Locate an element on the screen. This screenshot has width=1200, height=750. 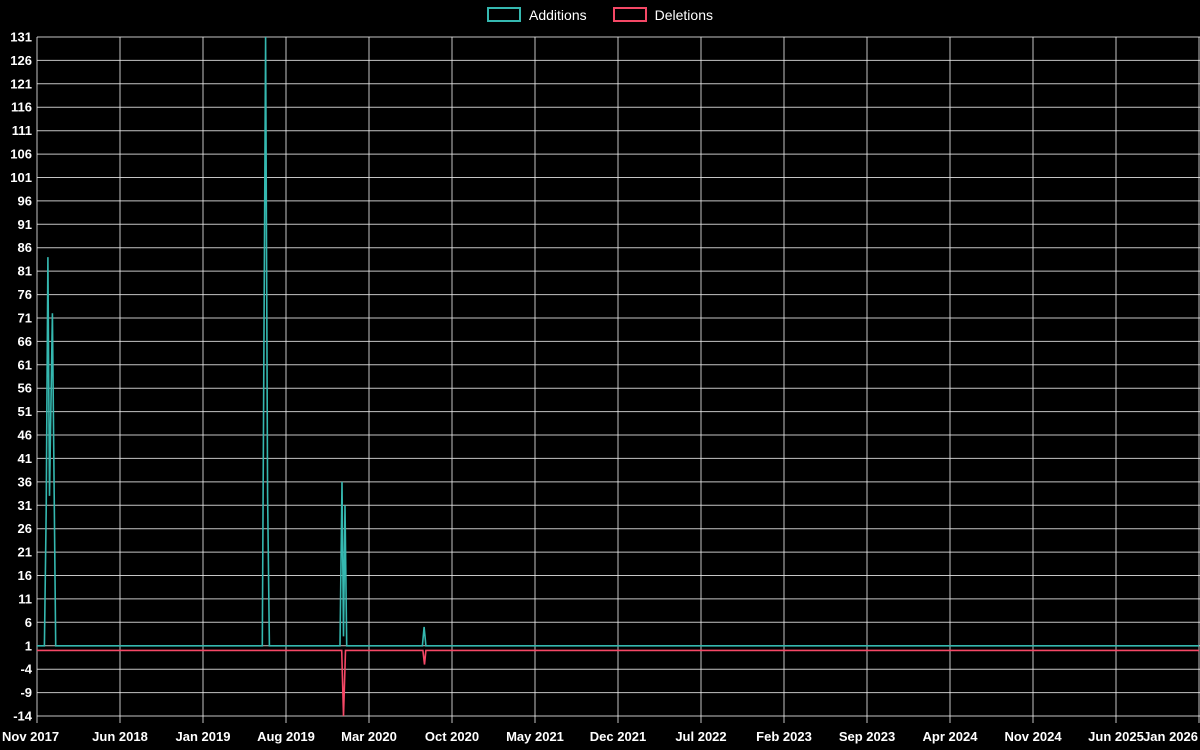
svg-text: 111 is located at coordinates (22, 130).